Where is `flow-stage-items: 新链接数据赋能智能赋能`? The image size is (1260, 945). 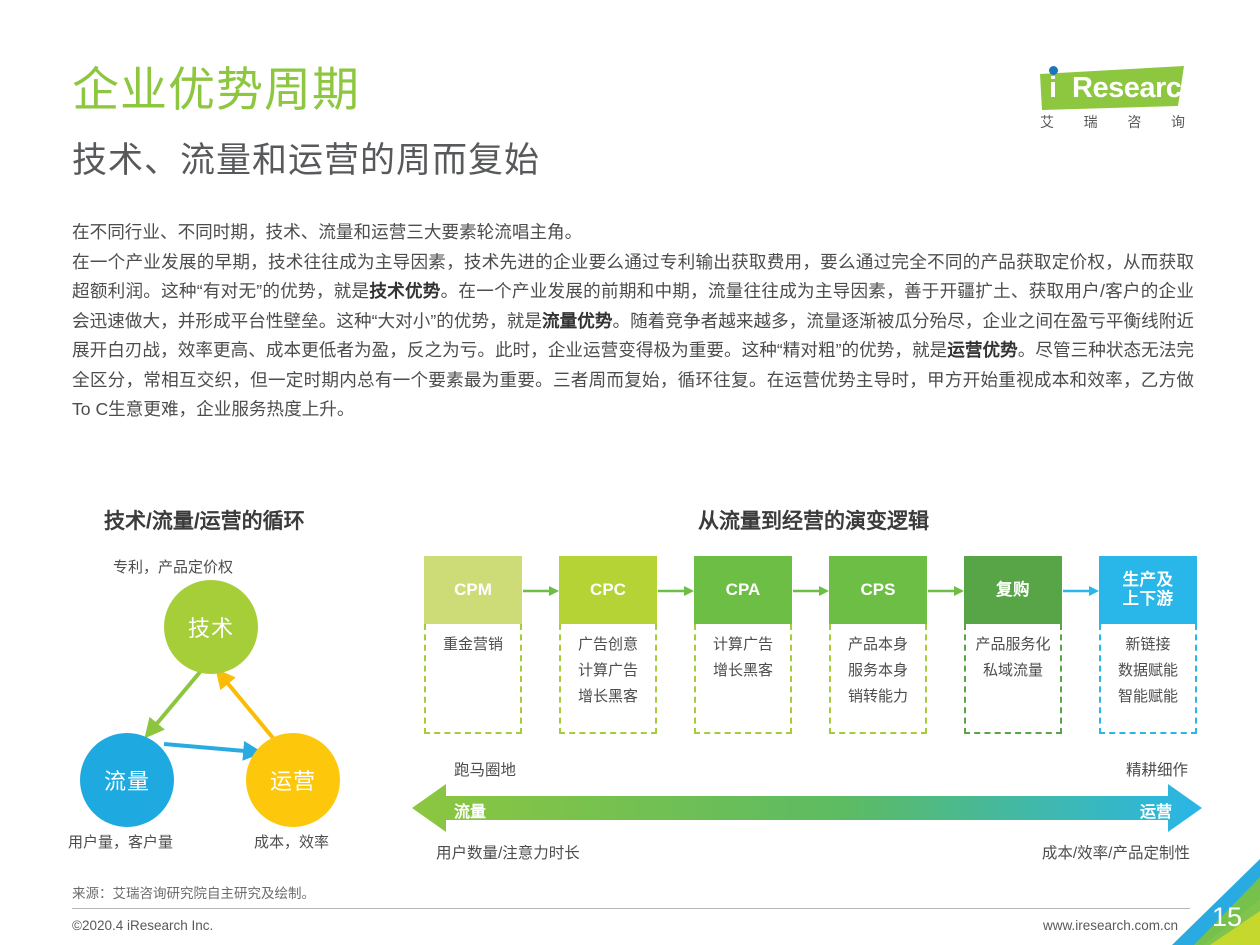 flow-stage-items: 新链接数据赋能智能赋能 is located at coordinates (1148, 679).